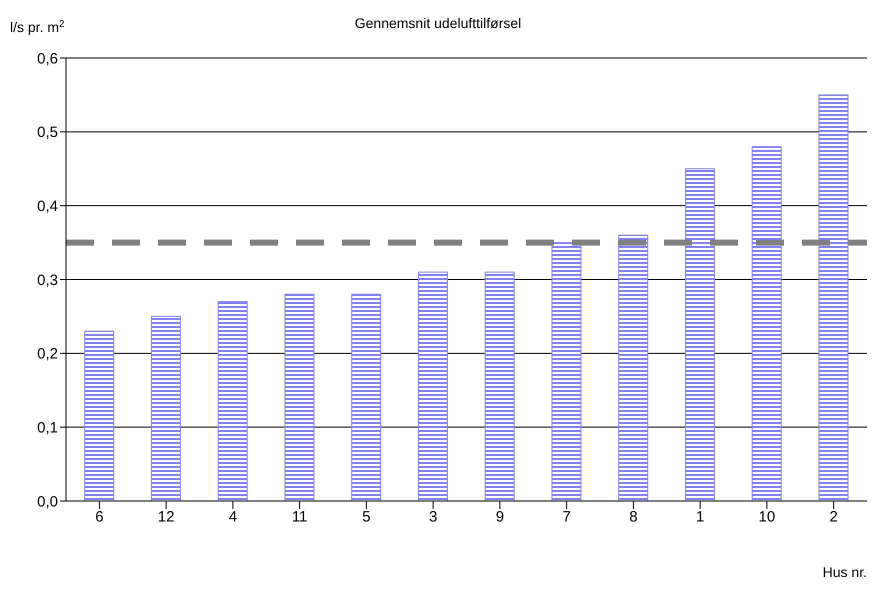 Image resolution: width=883 pixels, height=589 pixels. Describe the element at coordinates (47, 59) in the screenshot. I see `y-tick-label: 0,6` at that location.